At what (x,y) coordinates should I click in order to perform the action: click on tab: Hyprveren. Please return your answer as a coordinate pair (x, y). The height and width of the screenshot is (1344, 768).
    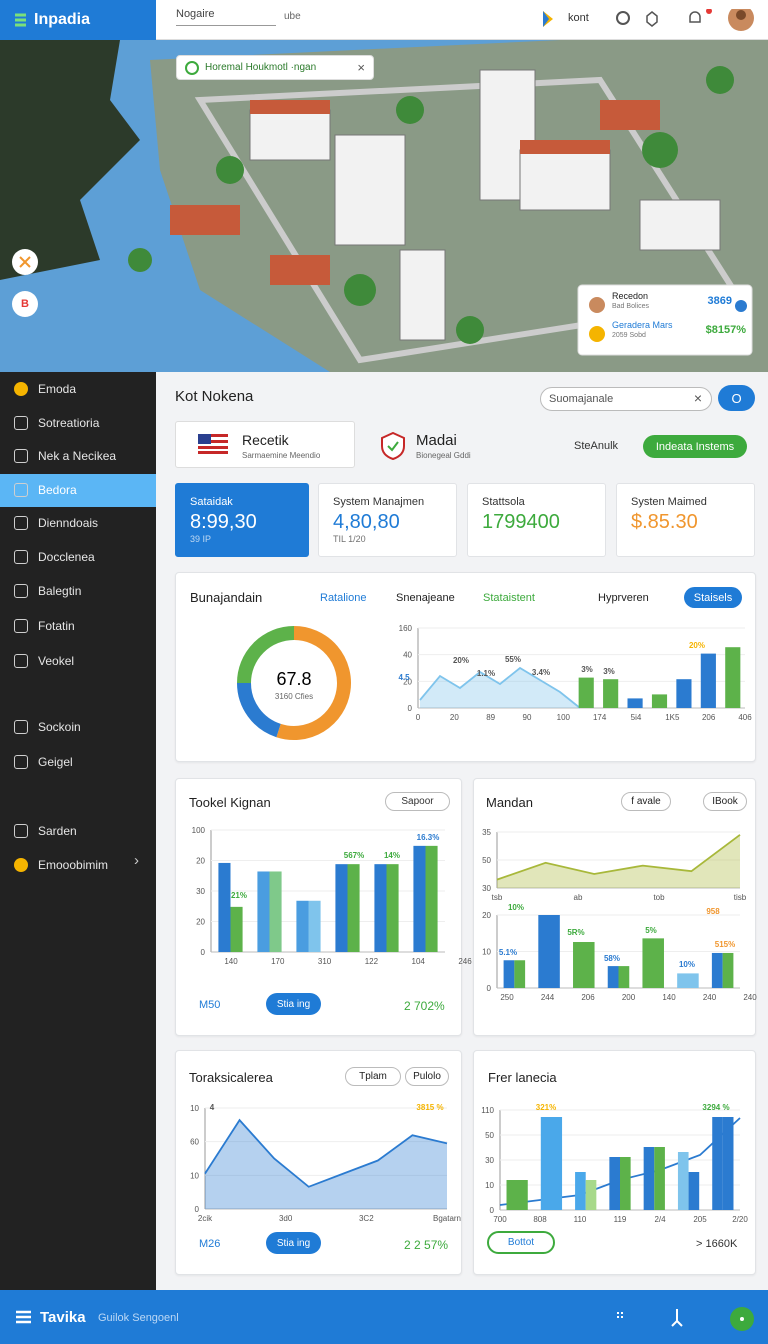
    Looking at the image, I should click on (623, 598).